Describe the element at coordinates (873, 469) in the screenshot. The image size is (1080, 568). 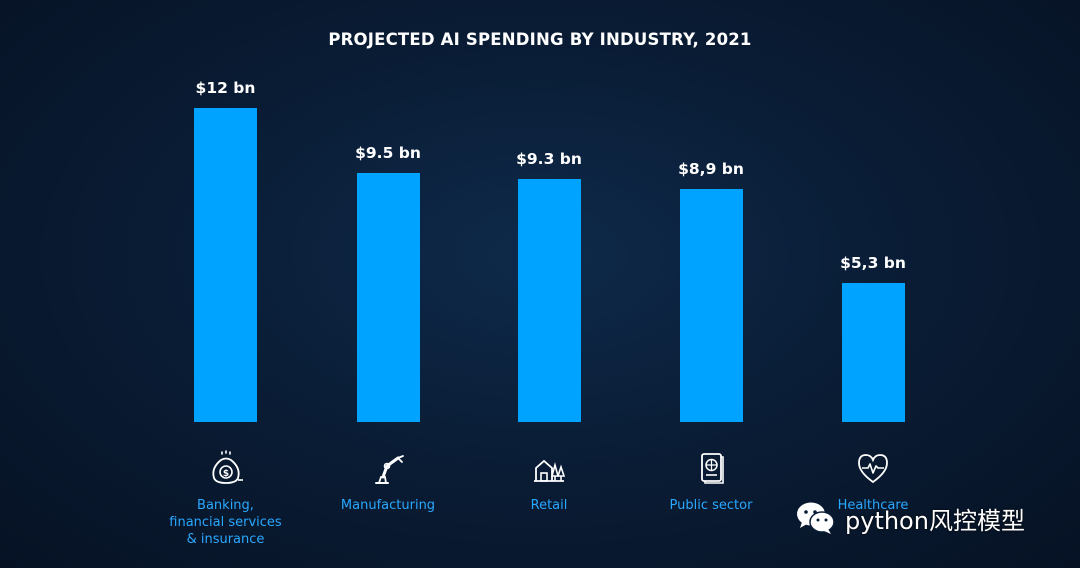
I see `heartbeat-icon` at that location.